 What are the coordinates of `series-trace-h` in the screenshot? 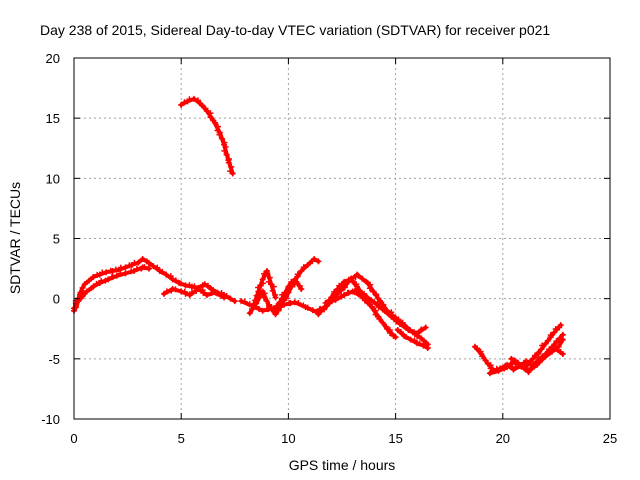 It's located at (288, 294).